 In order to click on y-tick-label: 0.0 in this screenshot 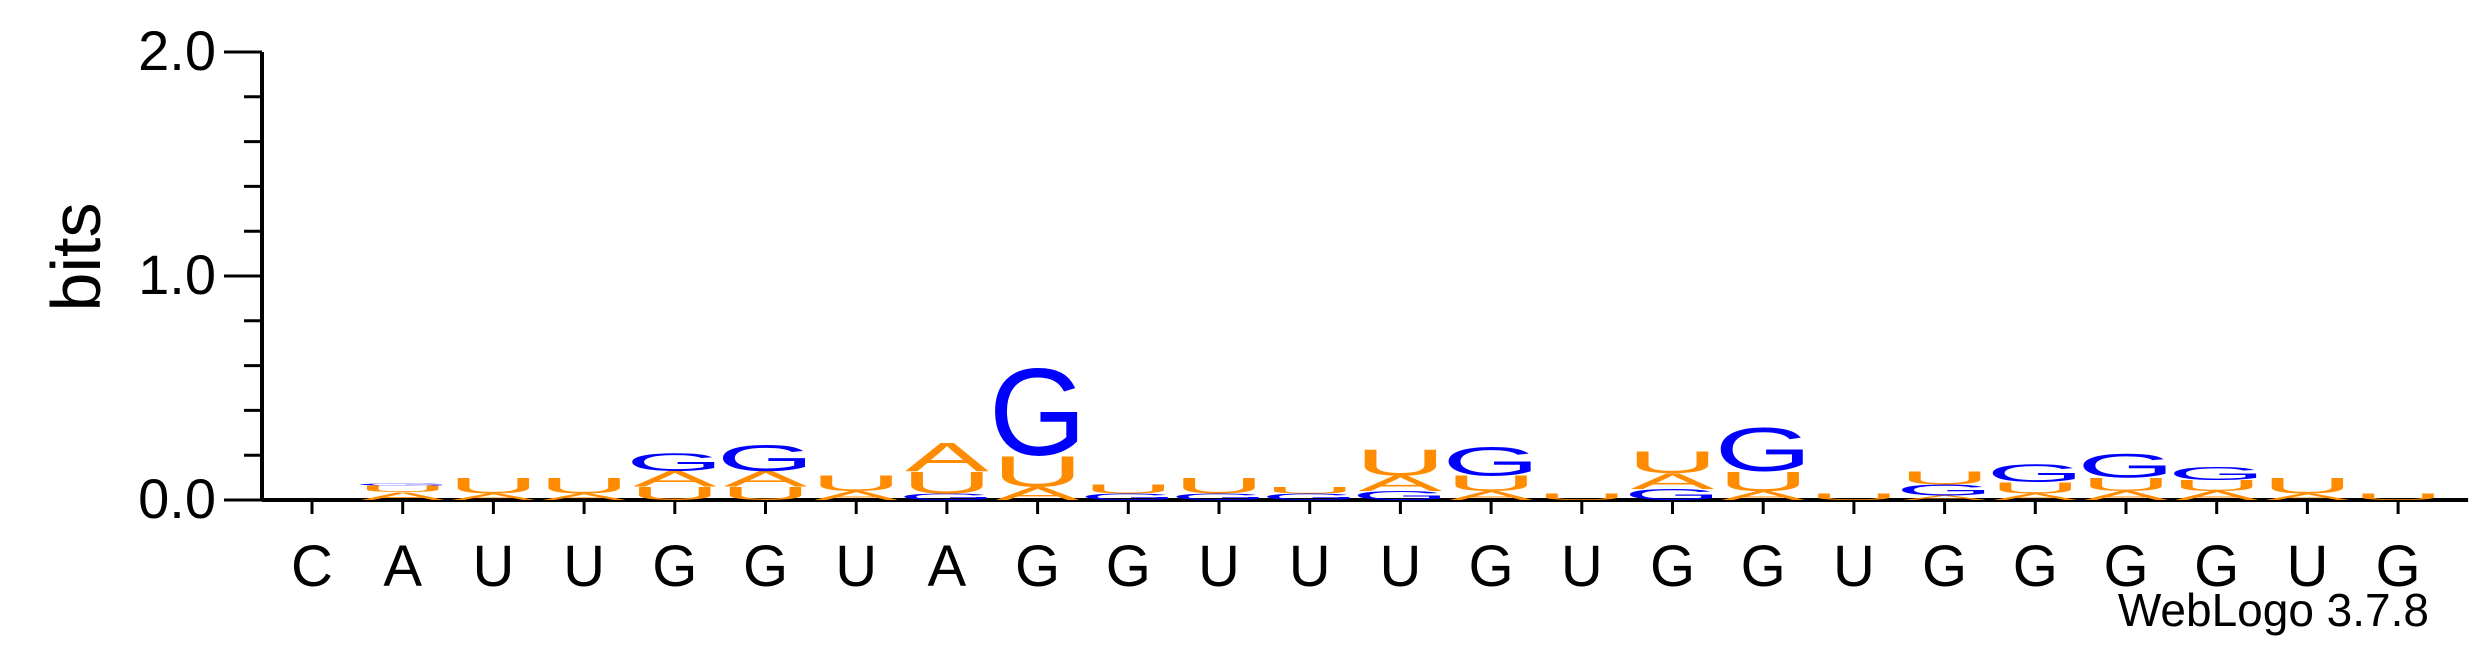, I will do `click(177, 498)`.